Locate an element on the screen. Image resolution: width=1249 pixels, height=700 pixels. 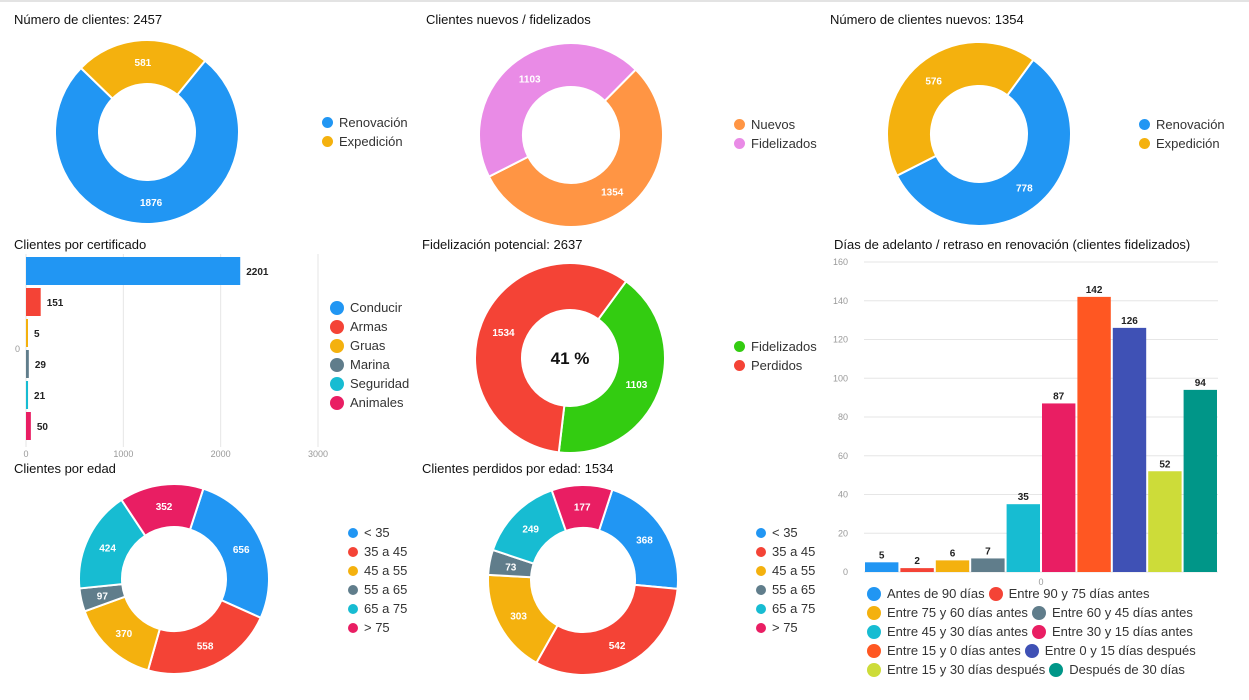
legend-item: Gruas is located at coordinates (369, 345).